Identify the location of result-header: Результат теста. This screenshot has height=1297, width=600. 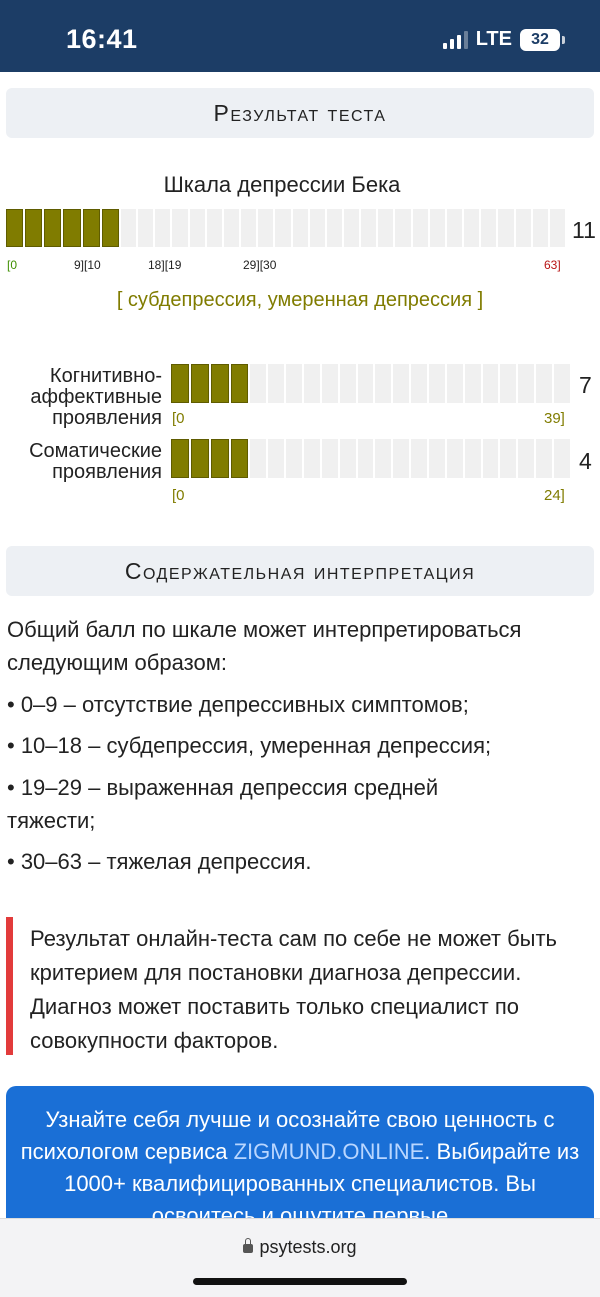
(300, 113).